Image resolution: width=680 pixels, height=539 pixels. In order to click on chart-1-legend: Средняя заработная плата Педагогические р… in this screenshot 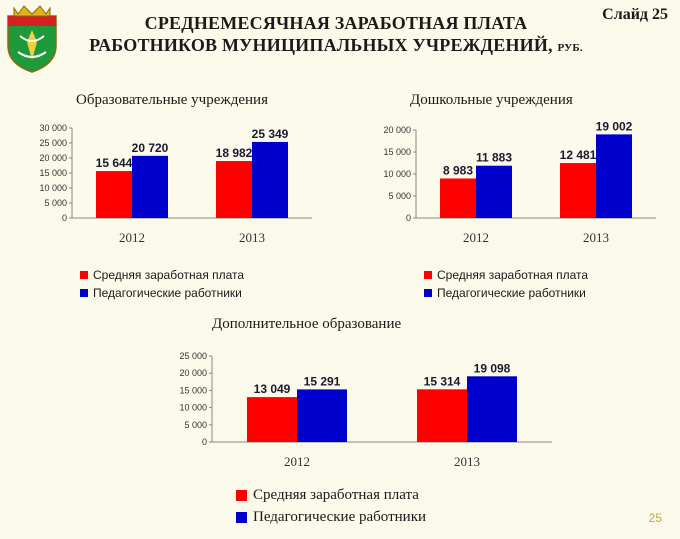, I will do `click(162, 284)`.